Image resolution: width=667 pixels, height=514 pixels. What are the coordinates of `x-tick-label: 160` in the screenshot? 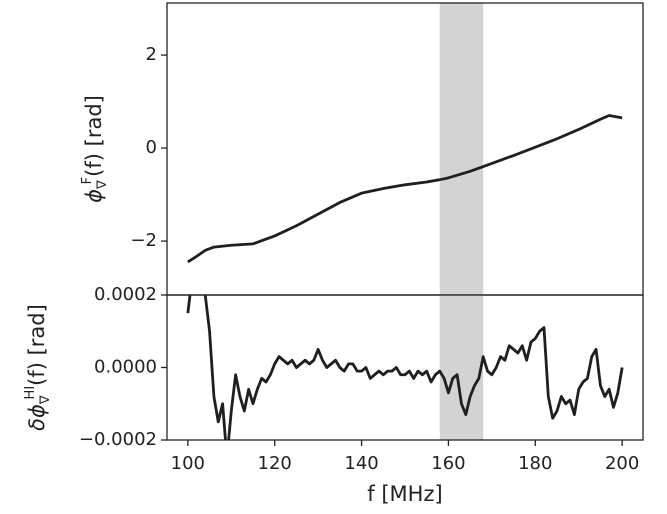 It's located at (448, 463).